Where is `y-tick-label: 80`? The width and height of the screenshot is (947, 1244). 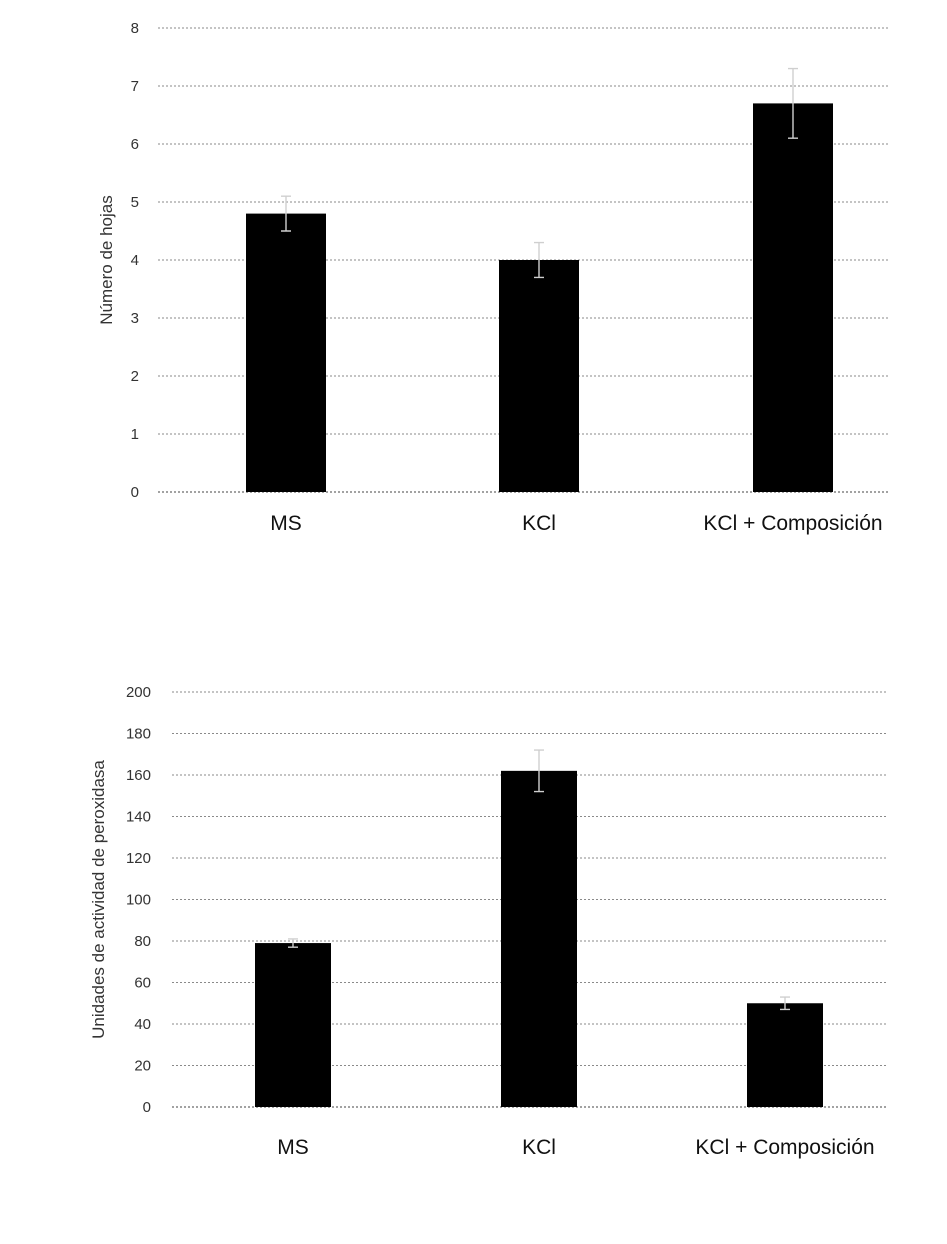
y-tick-label: 80 is located at coordinates (142, 941).